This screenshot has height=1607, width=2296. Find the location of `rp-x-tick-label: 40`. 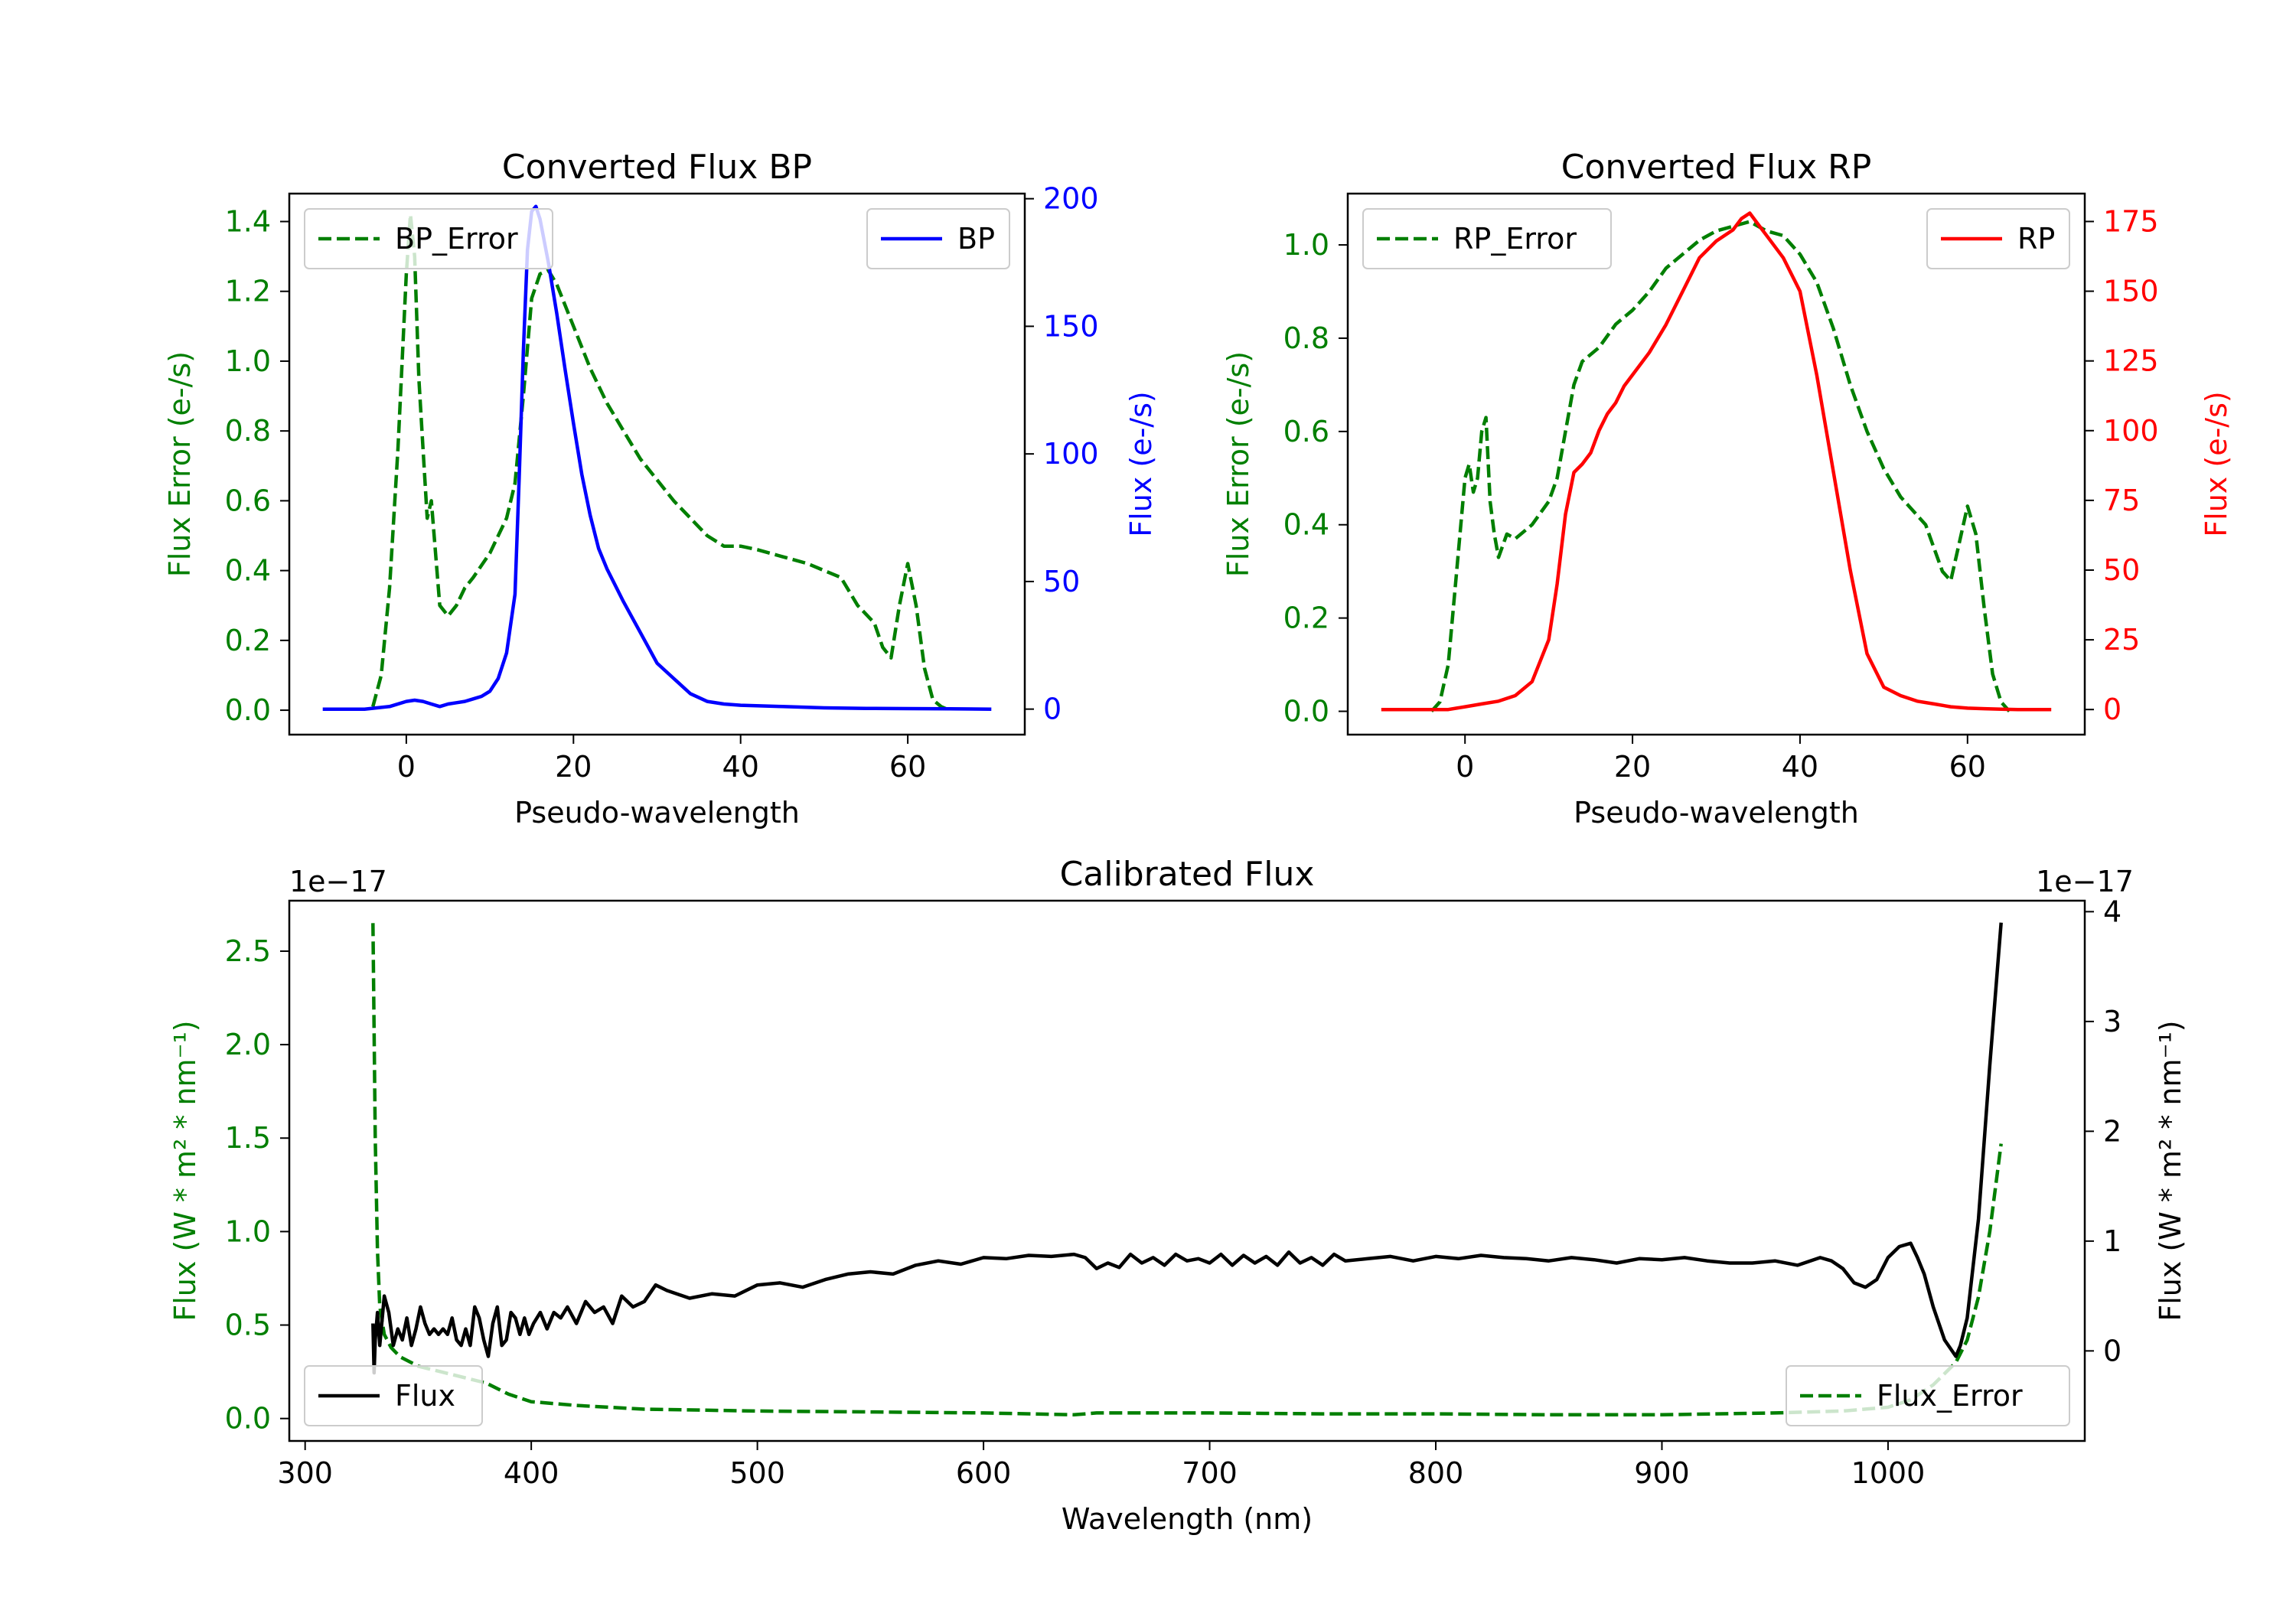

rp-x-tick-label: 40 is located at coordinates (1800, 767).